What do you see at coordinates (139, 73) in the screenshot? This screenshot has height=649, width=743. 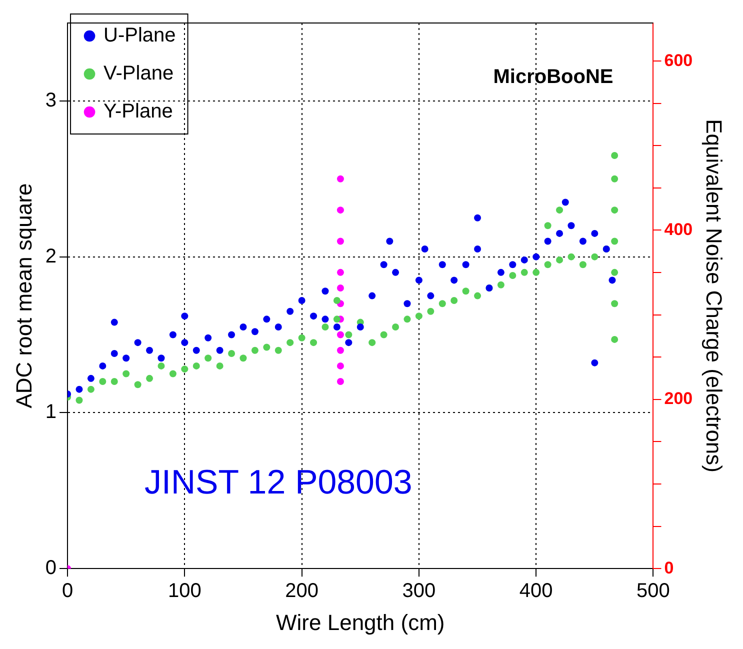 I see `legend-label: V-Plane` at bounding box center [139, 73].